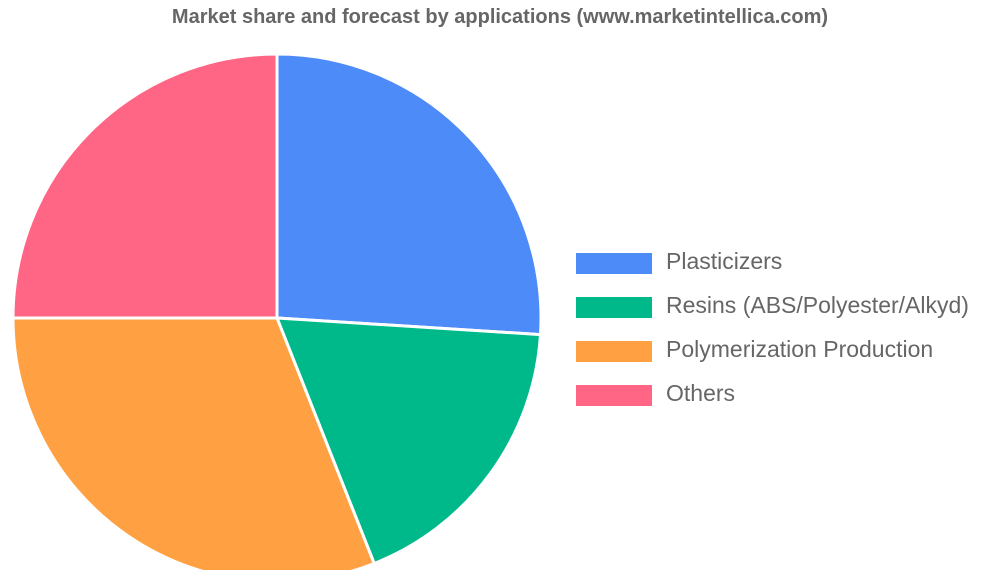 The image size is (1000, 570). What do you see at coordinates (724, 260) in the screenshot?
I see `legend-label-plasticizers: Plasticizers` at bounding box center [724, 260].